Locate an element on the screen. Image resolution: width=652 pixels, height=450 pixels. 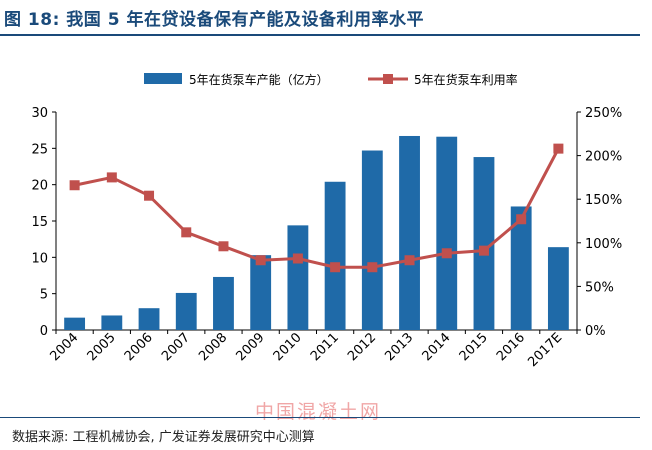
x-tick-label: 2007 is located at coordinates (176, 347).